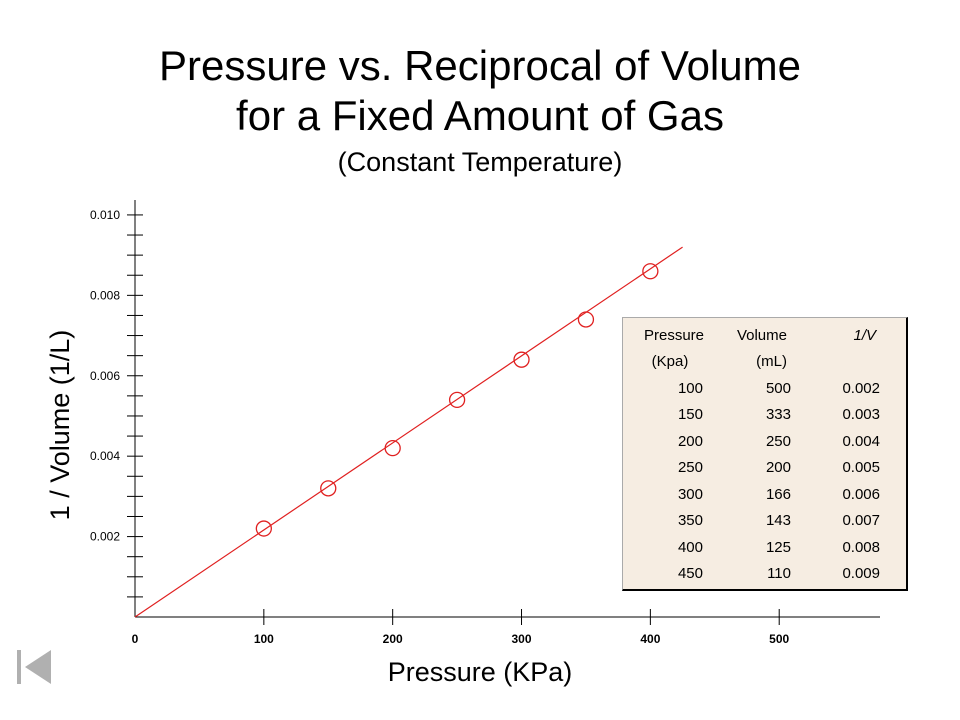 Image resolution: width=960 pixels, height=720 pixels. What do you see at coordinates (778, 521) in the screenshot?
I see `table-cell: 143` at bounding box center [778, 521].